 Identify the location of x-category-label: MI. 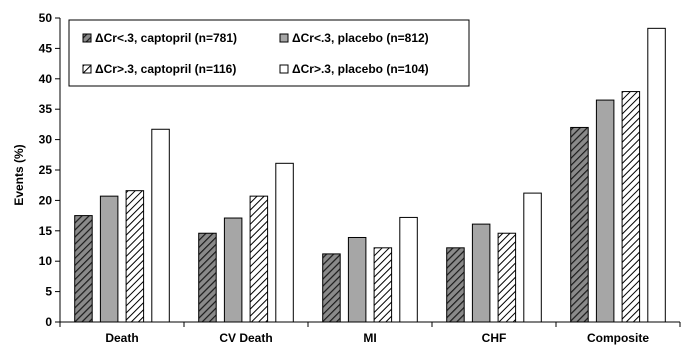
(369, 338).